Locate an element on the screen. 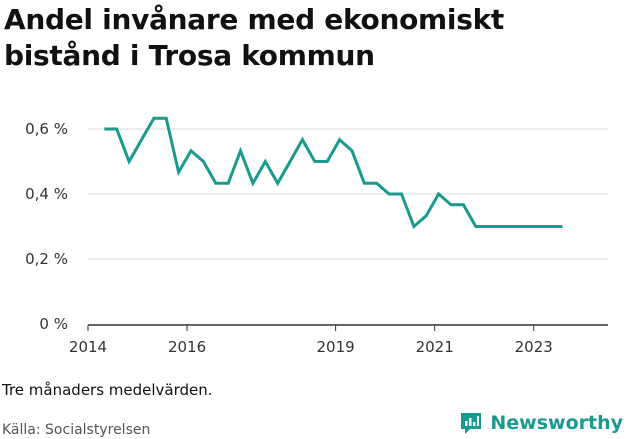 The image size is (631, 439). brand-name: Newsworthy is located at coordinates (556, 423).